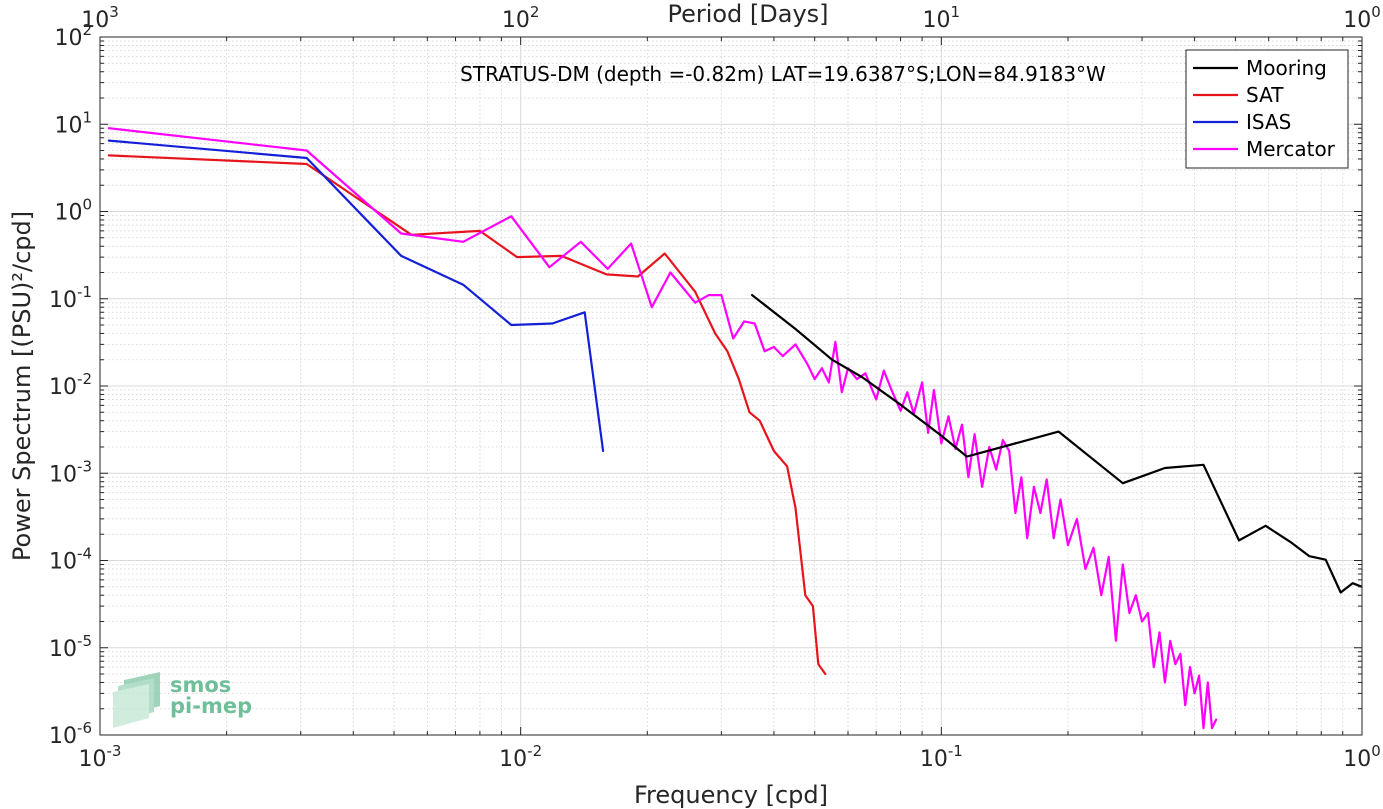  I want to click on y-tick-label: 10⁻², so click(70, 385).